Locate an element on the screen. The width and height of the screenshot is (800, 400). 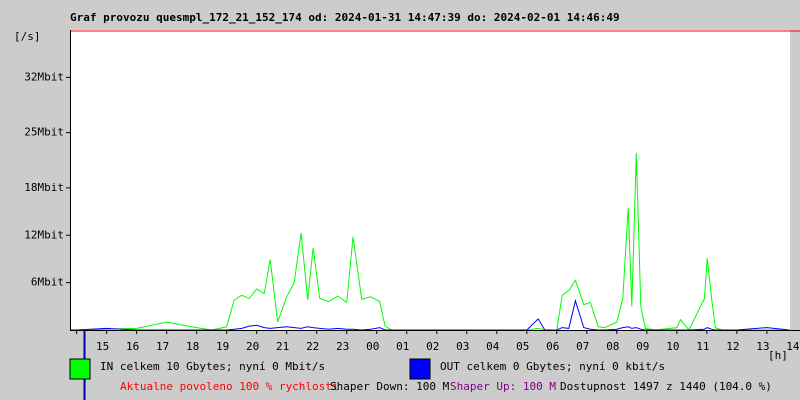
y-tick-label: 12Mbit is located at coordinates (44, 234).